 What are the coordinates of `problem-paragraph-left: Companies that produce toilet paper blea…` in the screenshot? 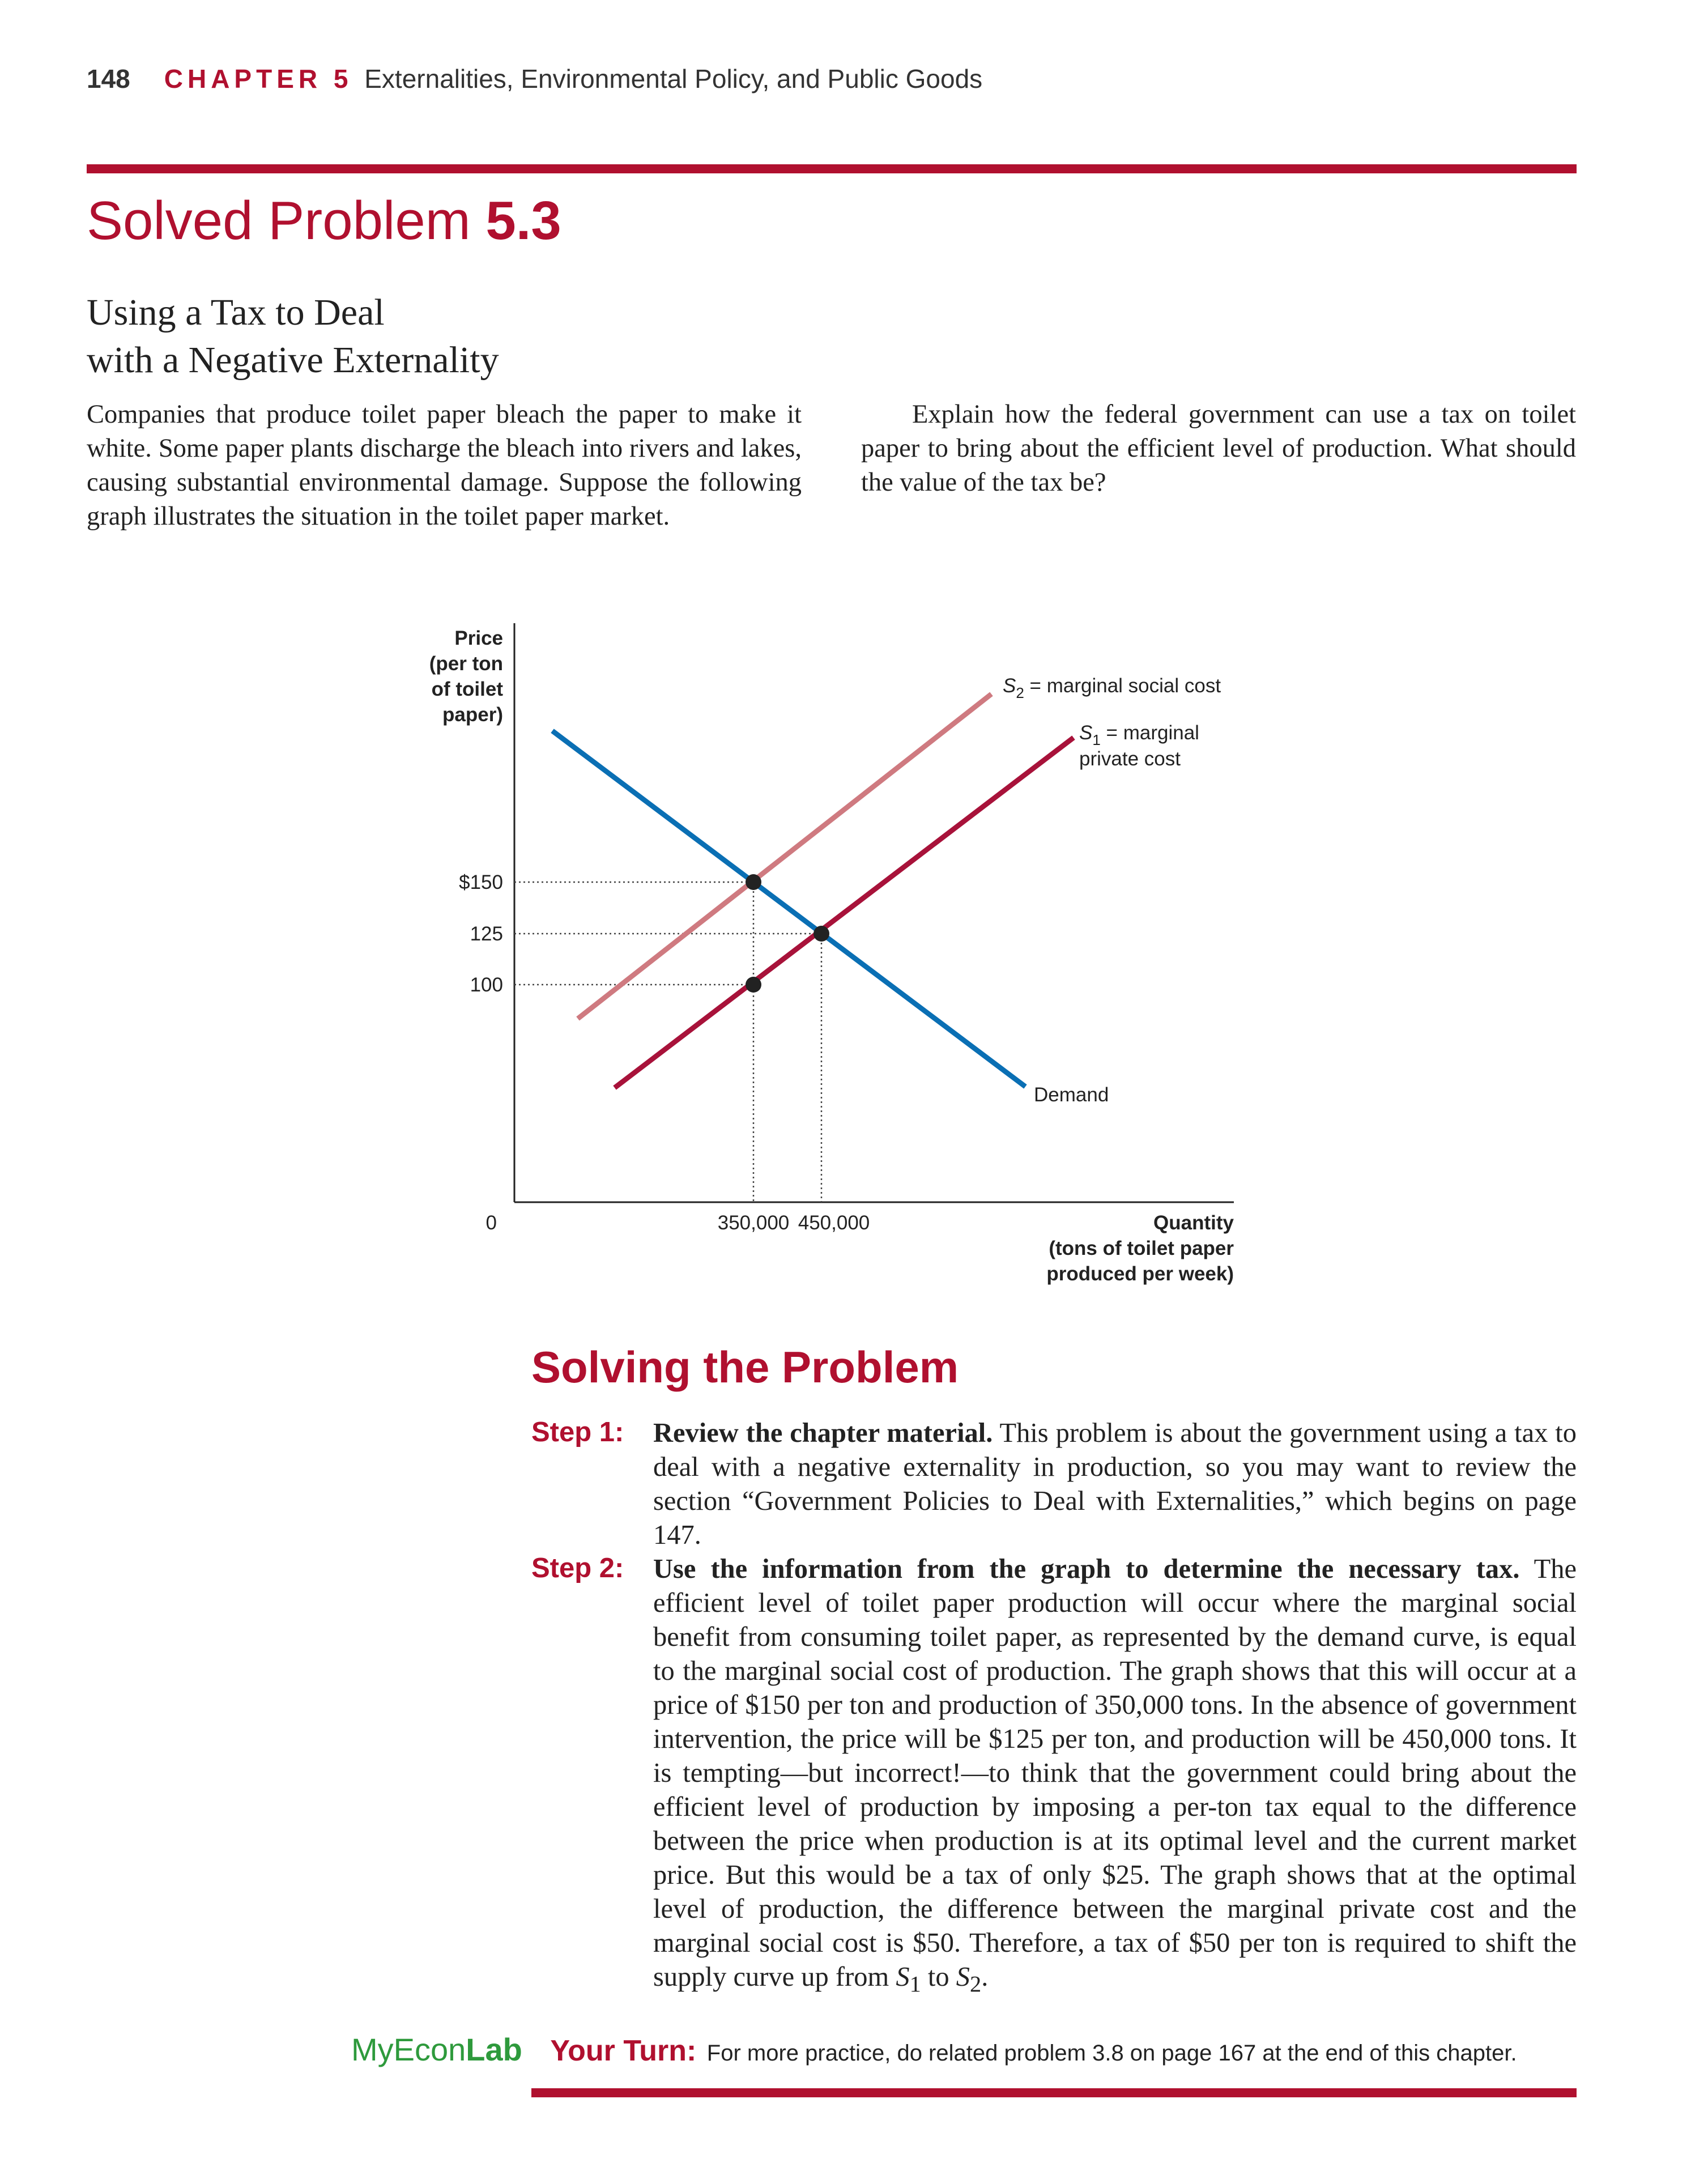 It's located at (444, 465).